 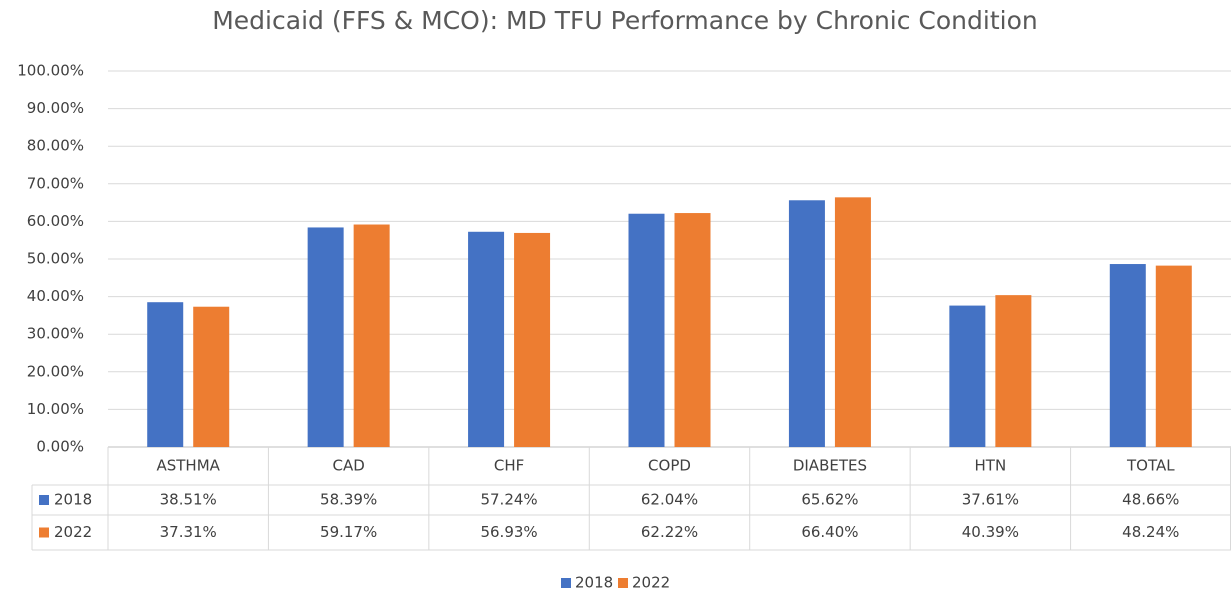 What do you see at coordinates (508, 532) in the screenshot?
I see `table-value: 56.93%` at bounding box center [508, 532].